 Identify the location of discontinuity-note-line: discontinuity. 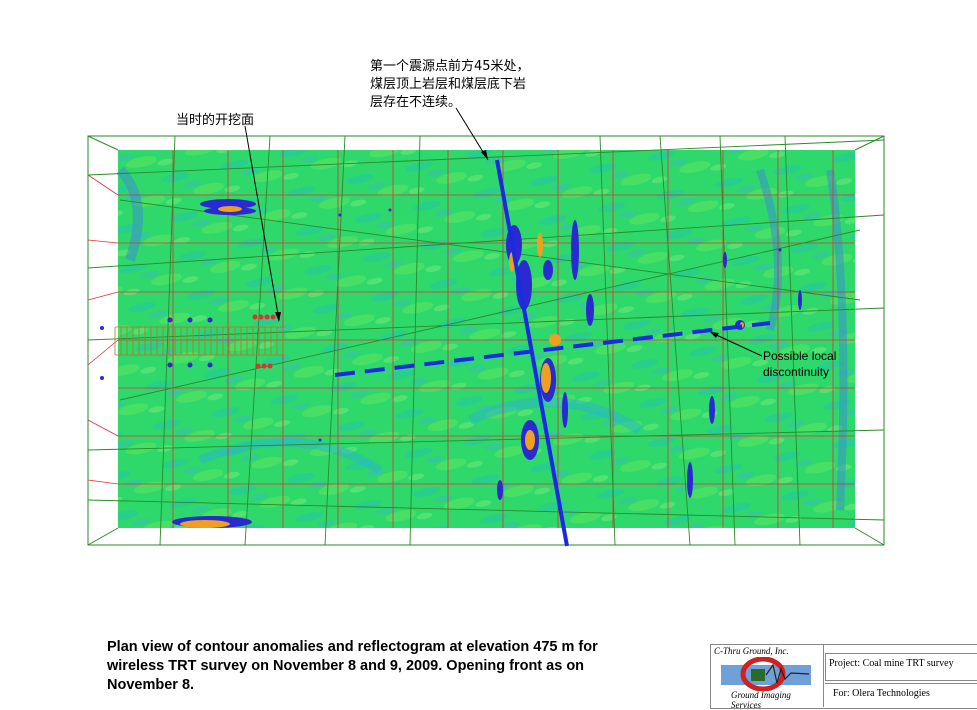
(796, 372).